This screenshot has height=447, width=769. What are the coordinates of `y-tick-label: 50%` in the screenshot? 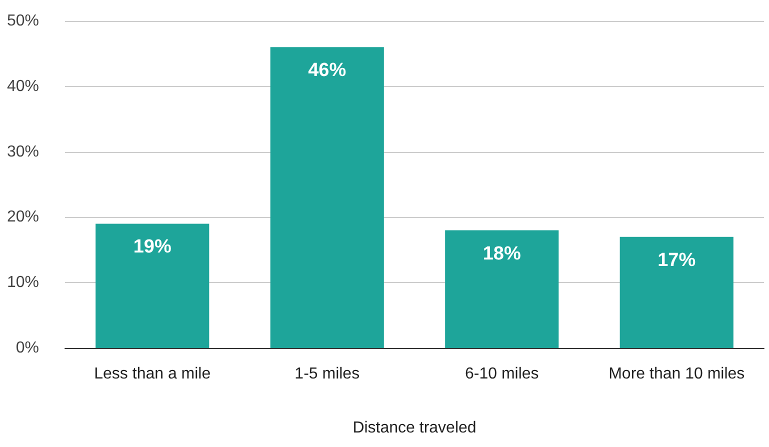 It's located at (22, 21).